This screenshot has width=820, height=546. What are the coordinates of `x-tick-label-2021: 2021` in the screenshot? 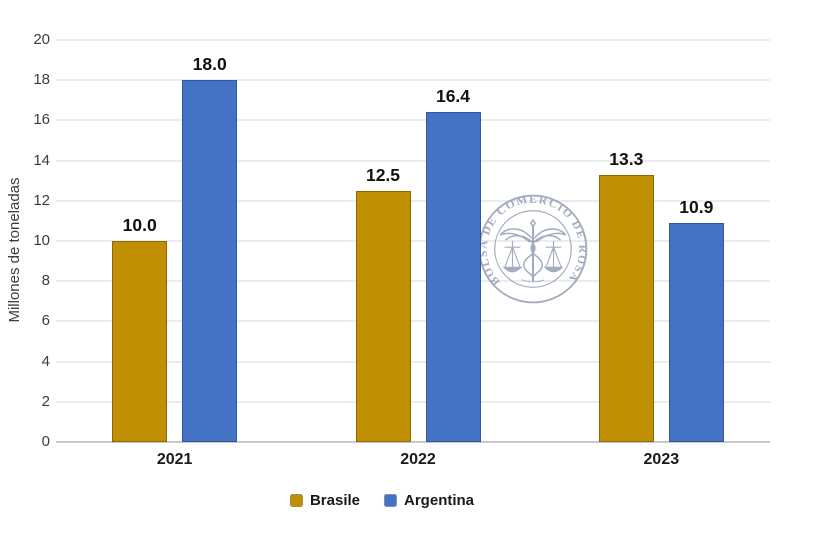 It's located at (174, 459).